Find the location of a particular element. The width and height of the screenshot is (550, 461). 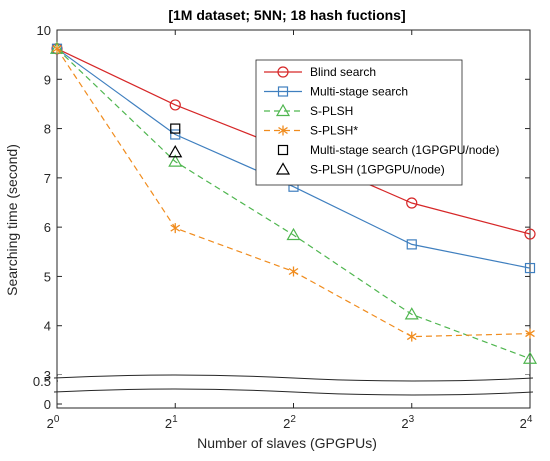

legend-box is located at coordinates (359, 122).